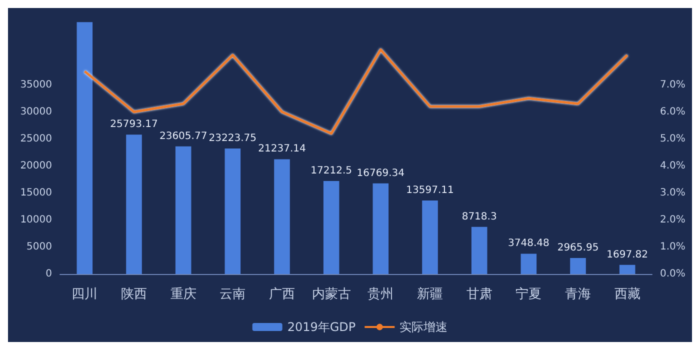 The image size is (700, 350). I want to click on data-label: 2965.95, so click(578, 248).